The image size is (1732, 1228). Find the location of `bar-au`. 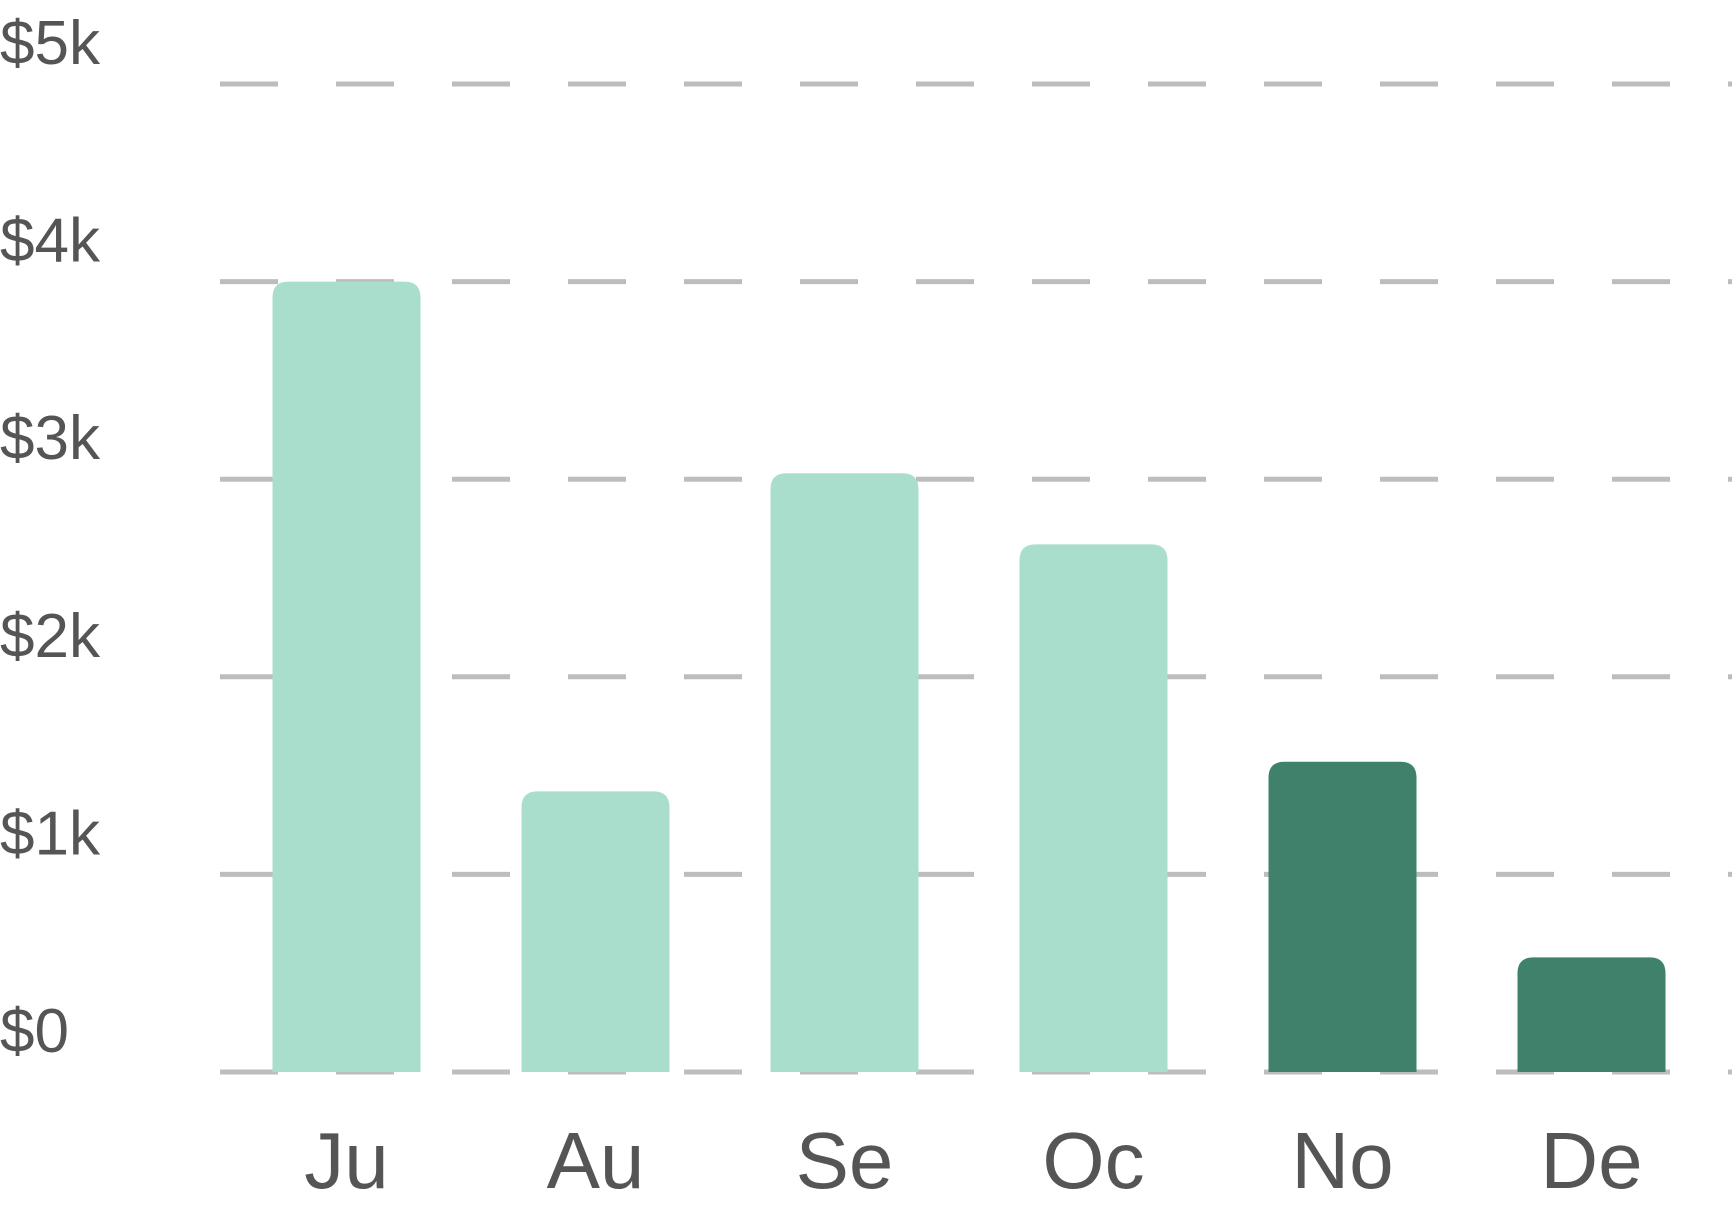

bar-au is located at coordinates (596, 931).